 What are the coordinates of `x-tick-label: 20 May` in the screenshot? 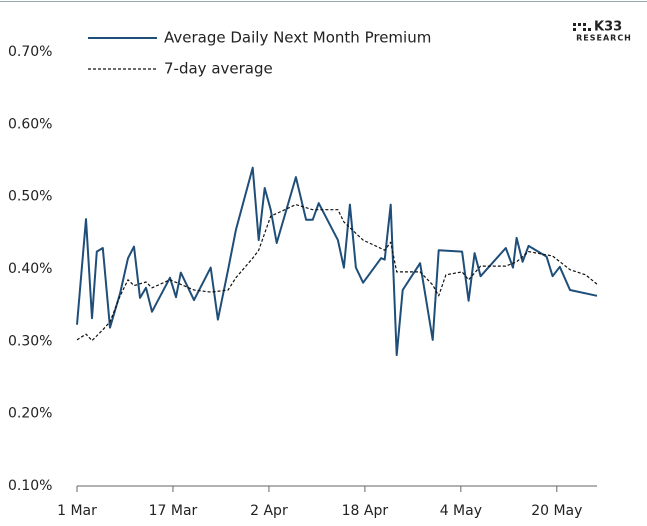 It's located at (556, 511).